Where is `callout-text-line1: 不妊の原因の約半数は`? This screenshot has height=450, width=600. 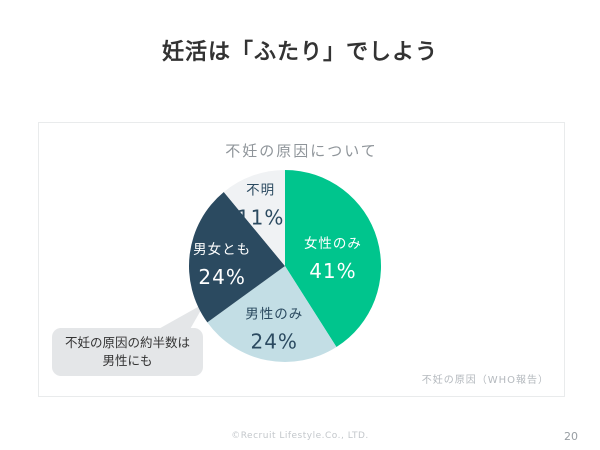
callout-text-line1: 不妊の原因の約半数は is located at coordinates (127, 342).